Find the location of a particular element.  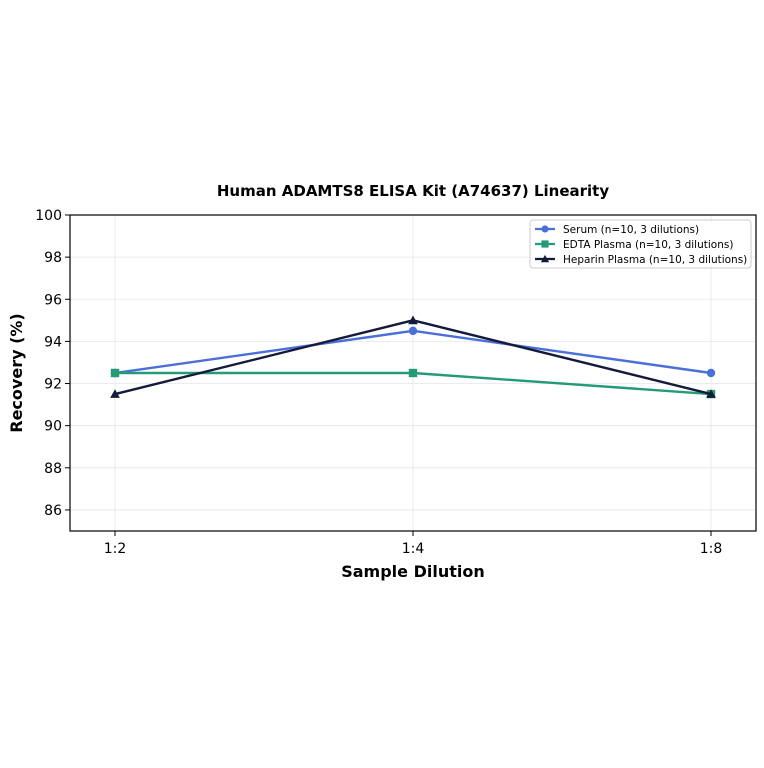

legend-frame is located at coordinates (640, 244).